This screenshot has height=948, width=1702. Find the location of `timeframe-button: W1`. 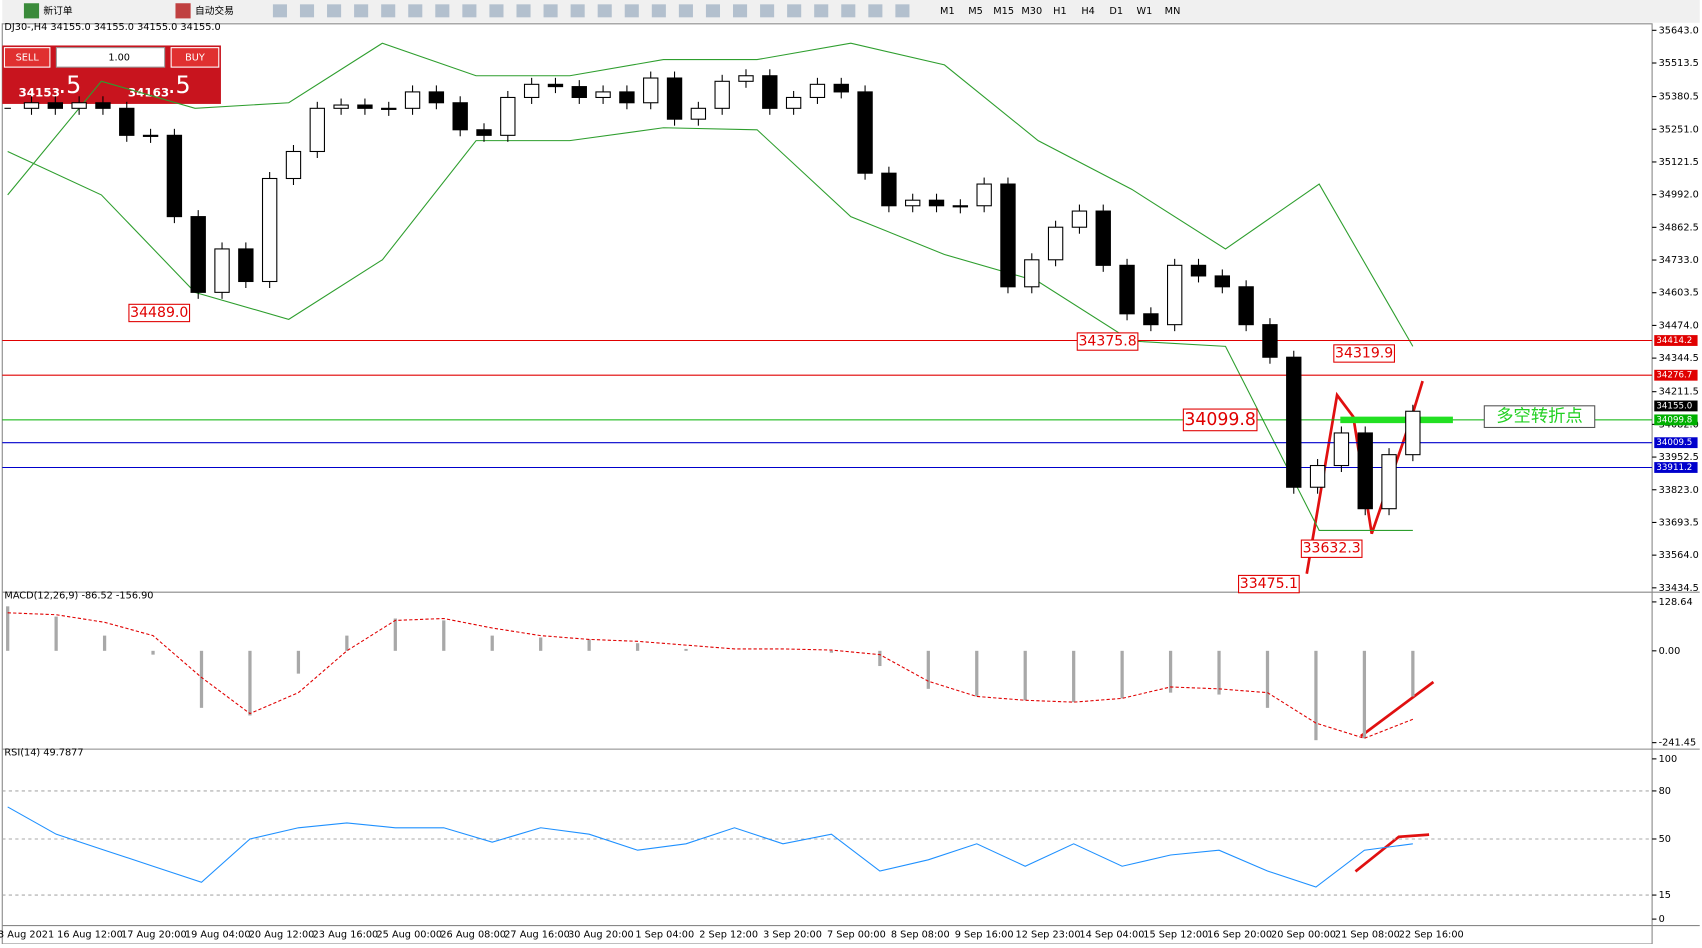

timeframe-button: W1 is located at coordinates (1144, 11).